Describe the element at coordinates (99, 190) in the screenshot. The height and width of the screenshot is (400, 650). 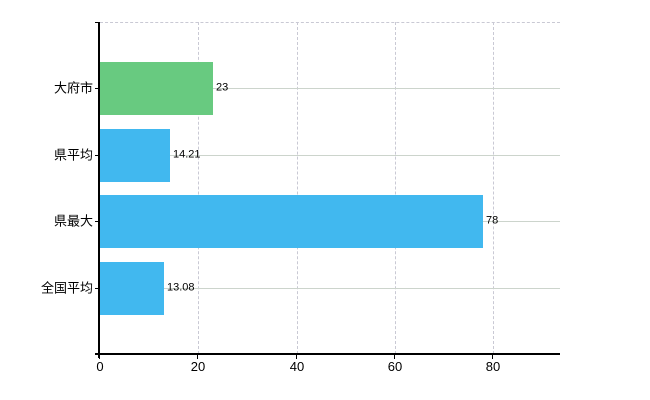
I see `y-axis-line` at that location.